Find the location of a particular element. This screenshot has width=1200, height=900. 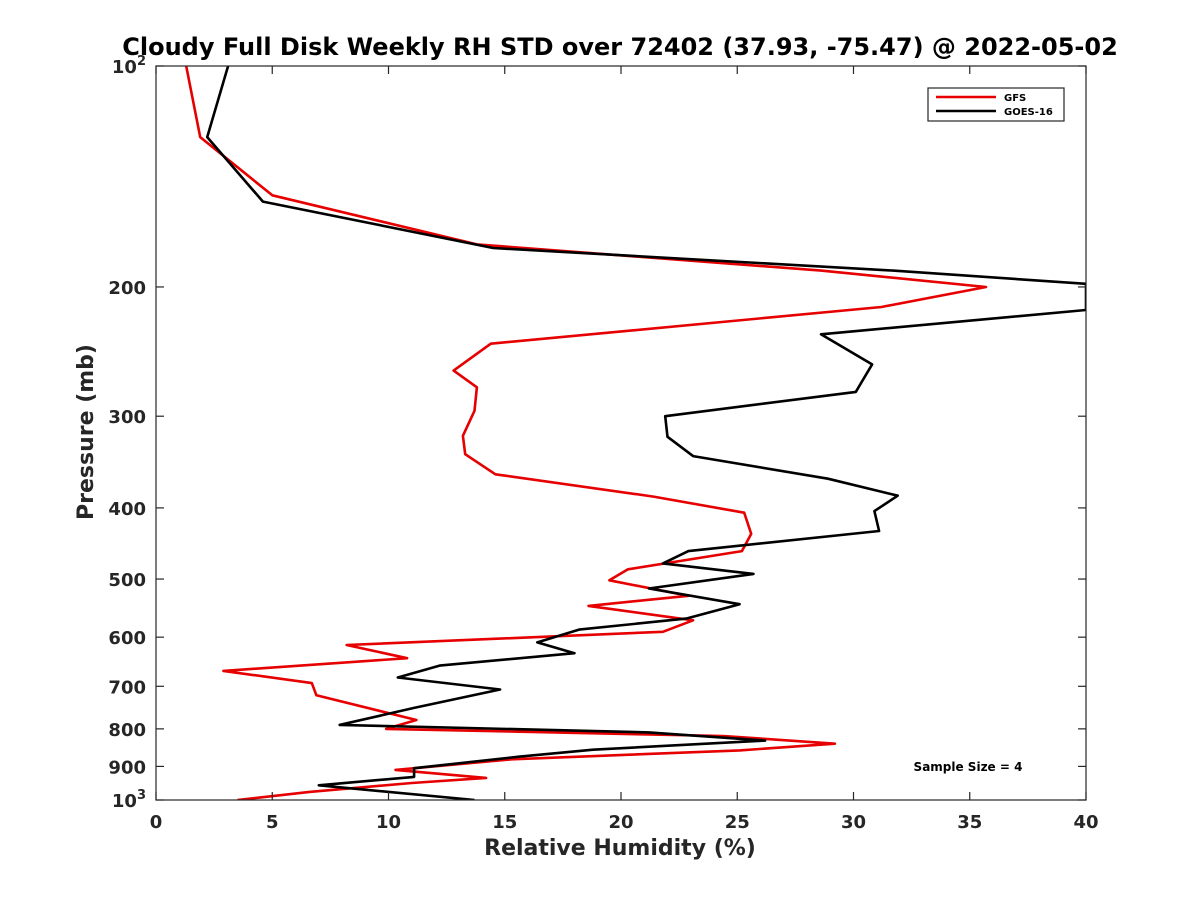

x-tick-label: 10 is located at coordinates (388, 822).